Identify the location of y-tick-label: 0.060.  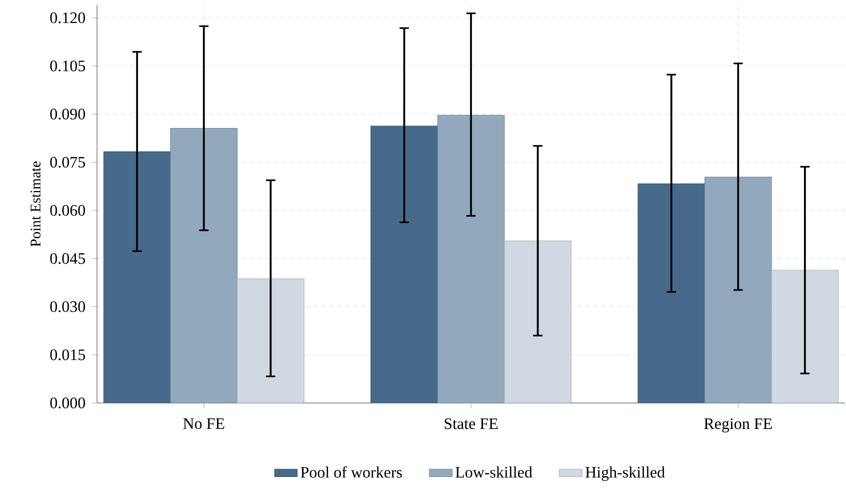
(68, 210).